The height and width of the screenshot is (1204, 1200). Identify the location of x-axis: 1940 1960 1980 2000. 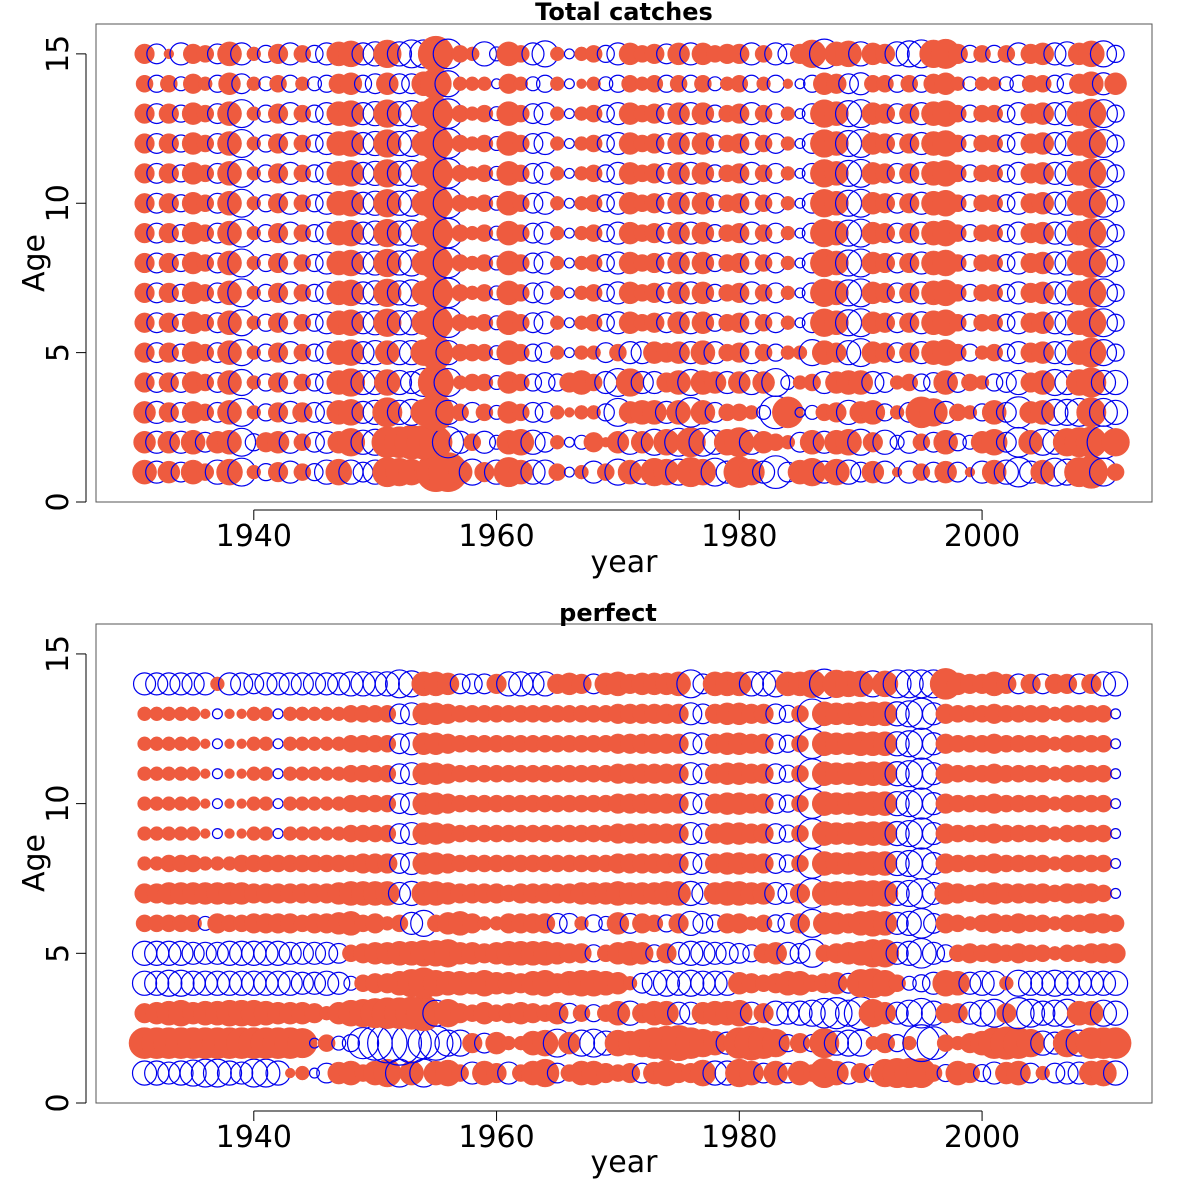
(618, 1132).